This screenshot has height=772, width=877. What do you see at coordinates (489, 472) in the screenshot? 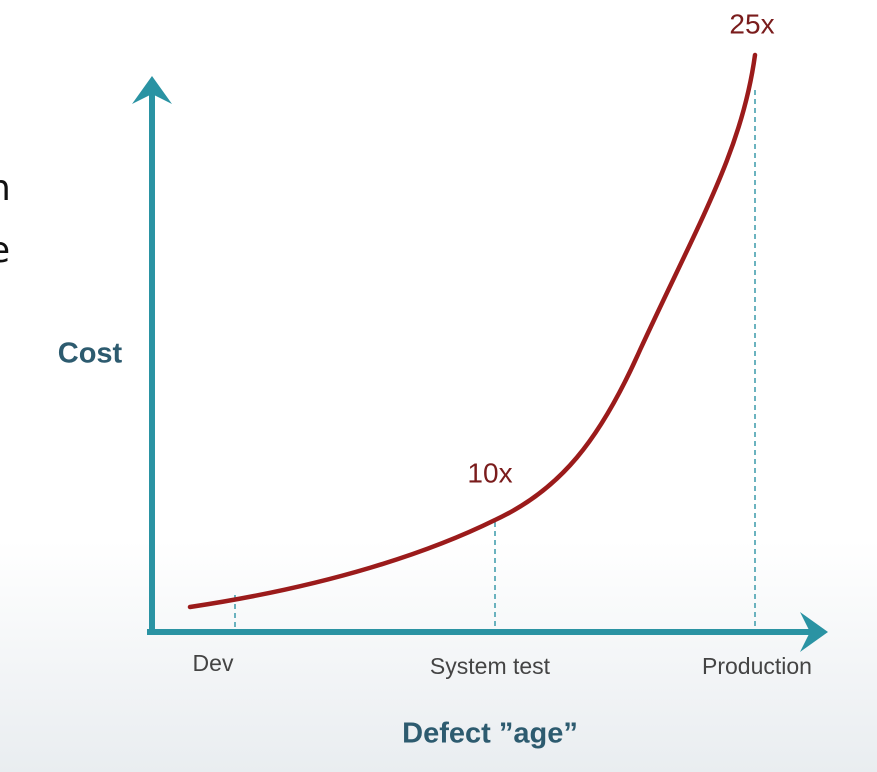
I see `annotation: 10x` at bounding box center [489, 472].